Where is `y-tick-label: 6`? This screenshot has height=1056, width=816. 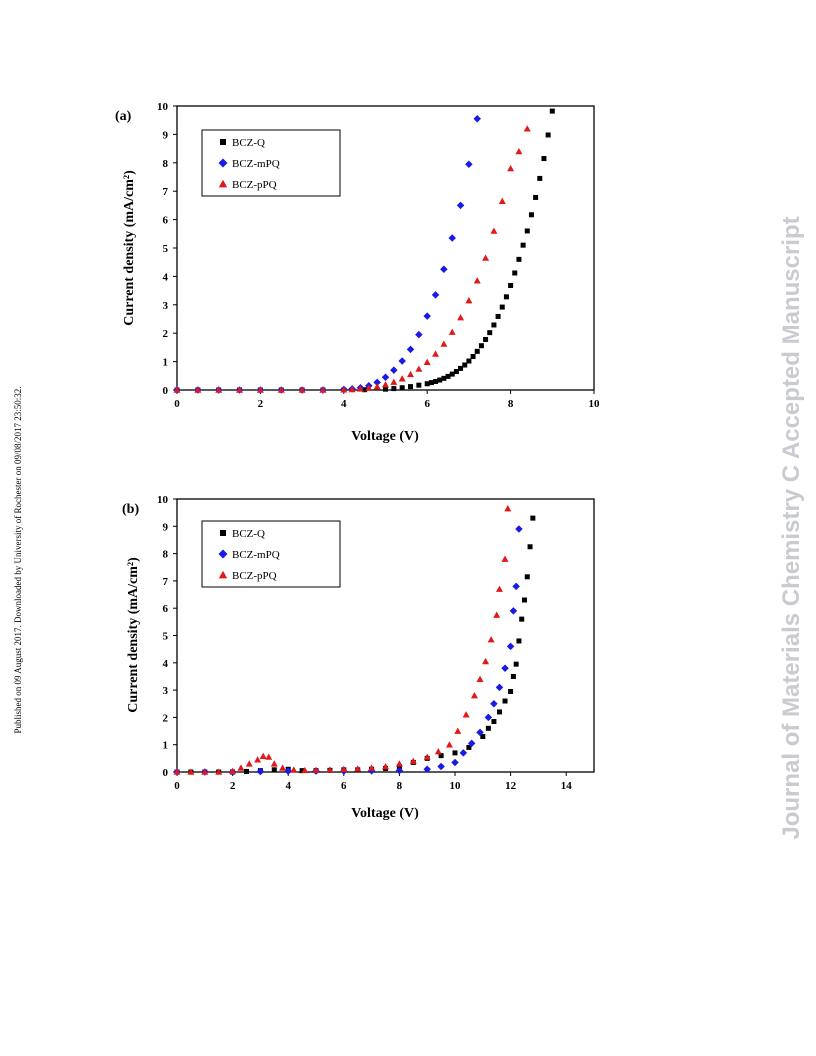
y-tick-label: 6 is located at coordinates (166, 221).